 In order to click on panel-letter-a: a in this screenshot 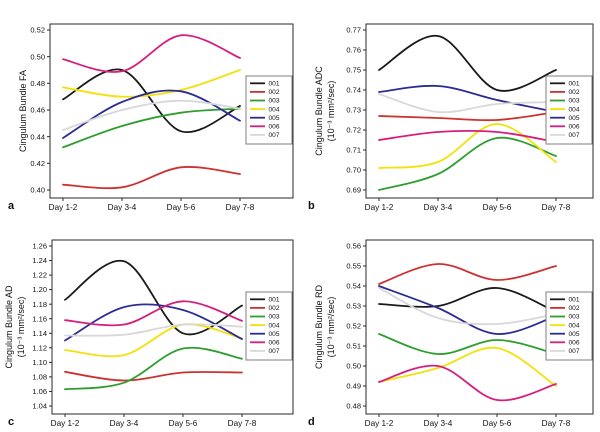, I will do `click(11, 206)`.